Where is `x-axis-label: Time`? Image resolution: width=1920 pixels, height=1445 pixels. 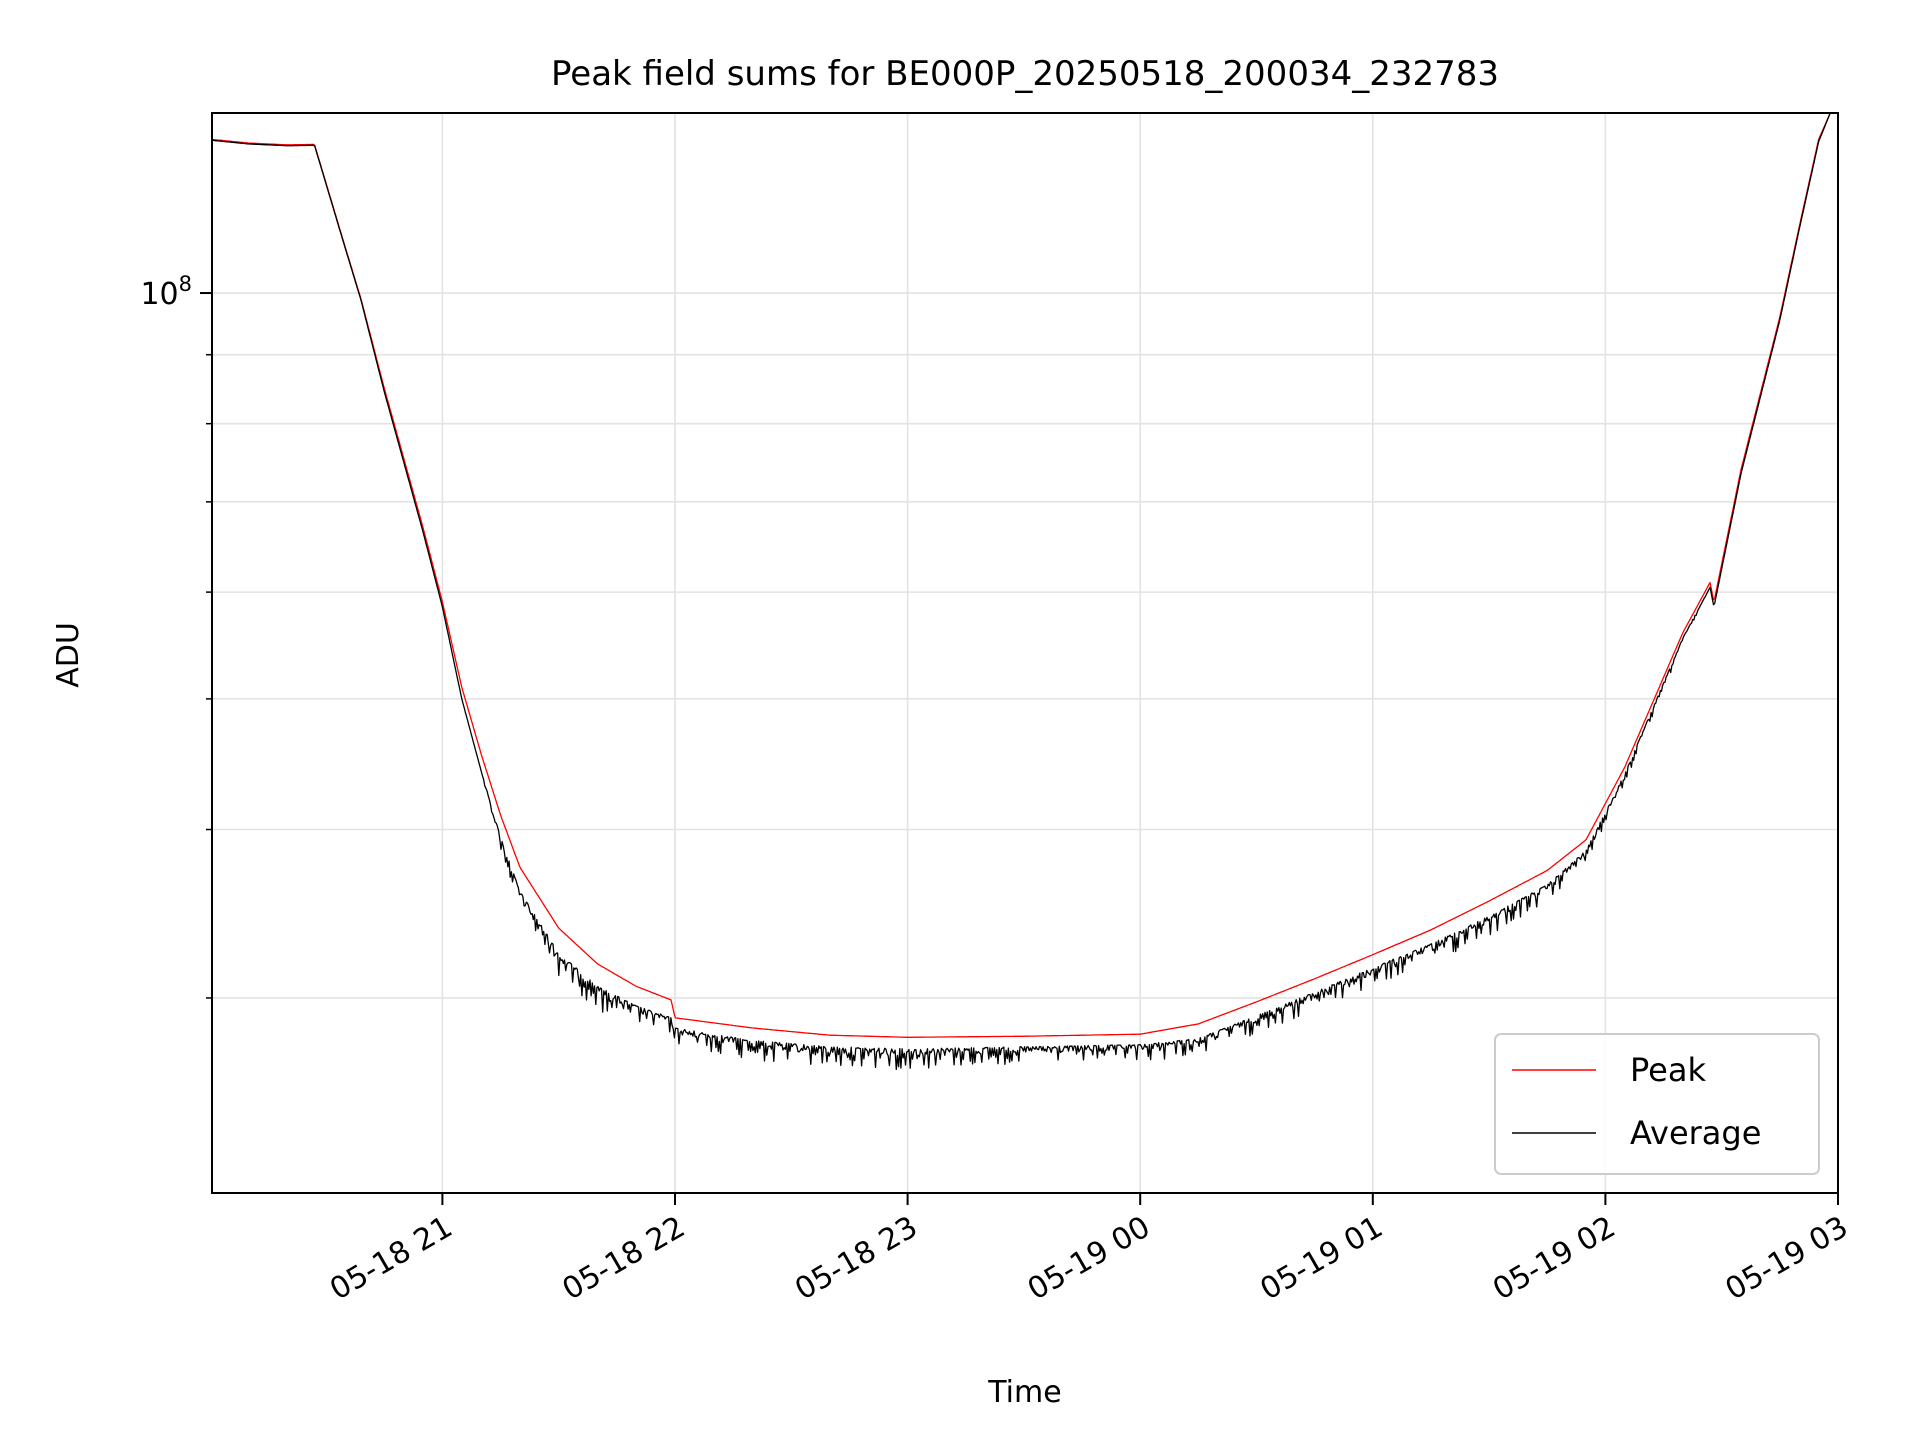 x-axis-label: Time is located at coordinates (1024, 1392).